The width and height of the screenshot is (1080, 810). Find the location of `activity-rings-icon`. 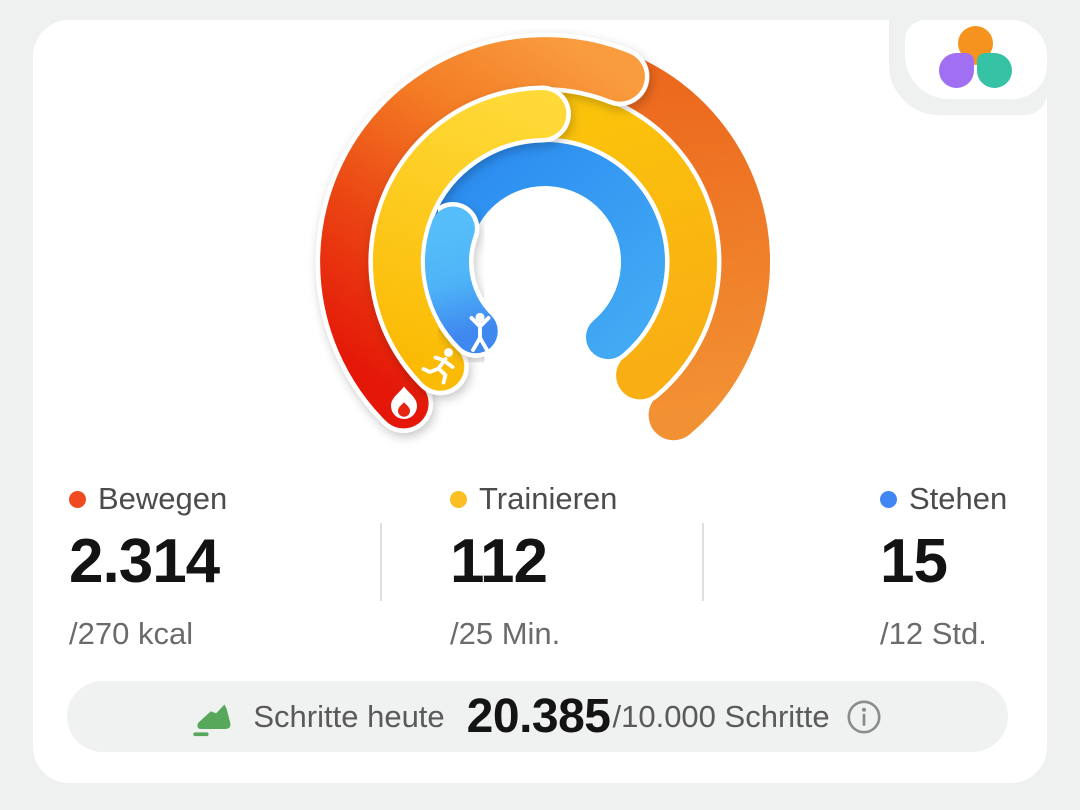

activity-rings-icon is located at coordinates (976, 58).